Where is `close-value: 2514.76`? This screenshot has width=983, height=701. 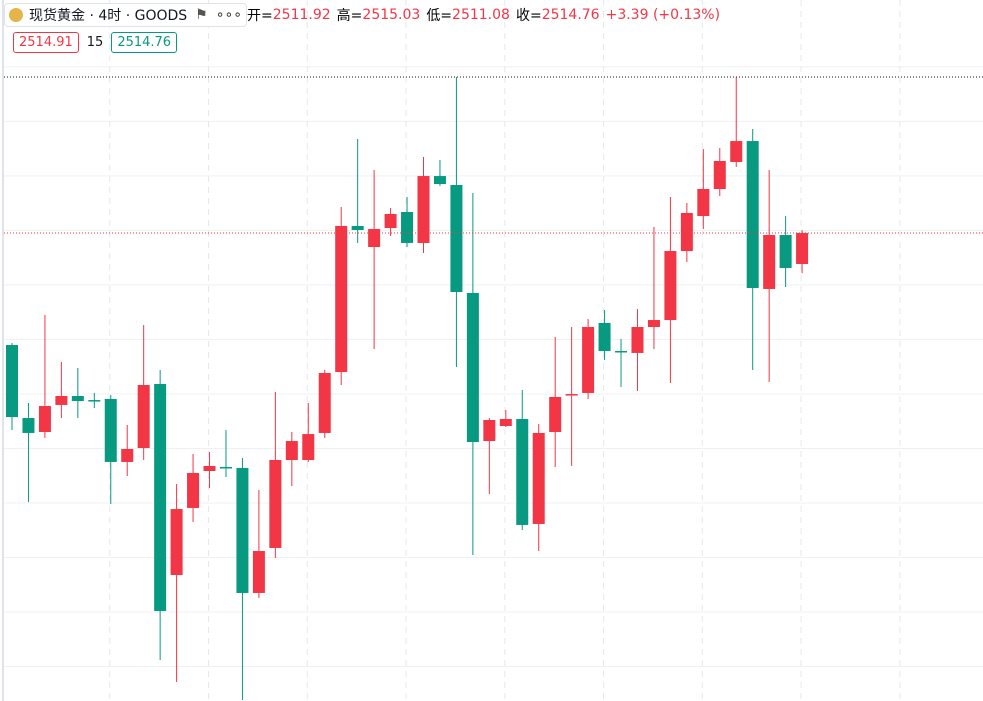 close-value: 2514.76 is located at coordinates (570, 15).